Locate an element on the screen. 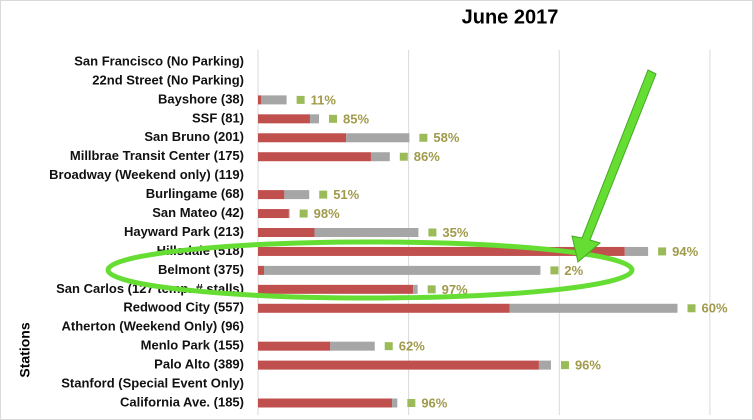  value-label: 97% is located at coordinates (455, 289).